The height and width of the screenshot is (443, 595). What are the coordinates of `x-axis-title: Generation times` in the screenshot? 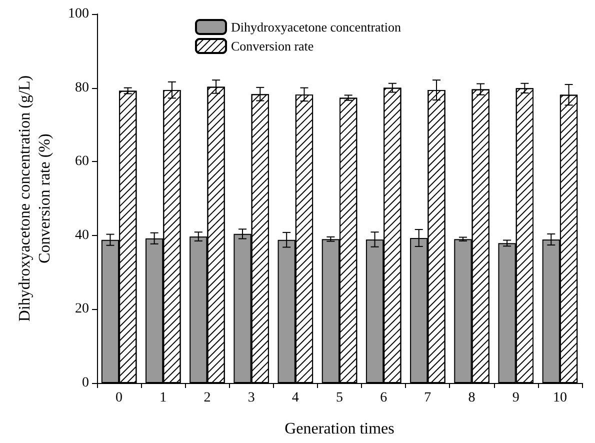 It's located at (339, 429).